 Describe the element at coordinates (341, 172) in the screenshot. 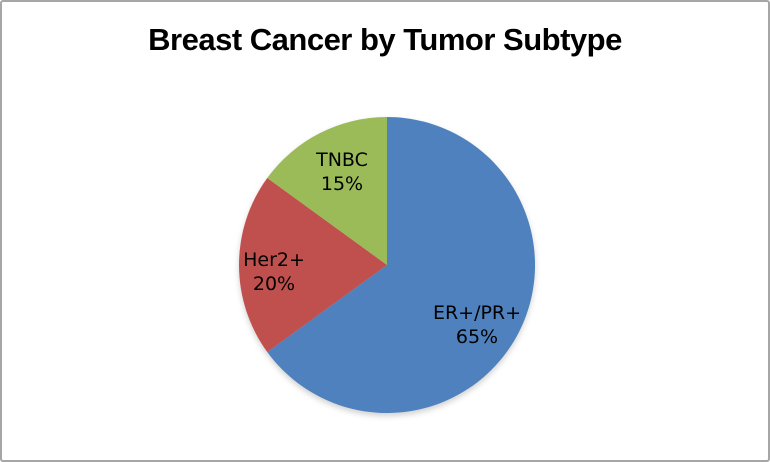

I see `slice-label-tnbc: TNBC 15%` at that location.